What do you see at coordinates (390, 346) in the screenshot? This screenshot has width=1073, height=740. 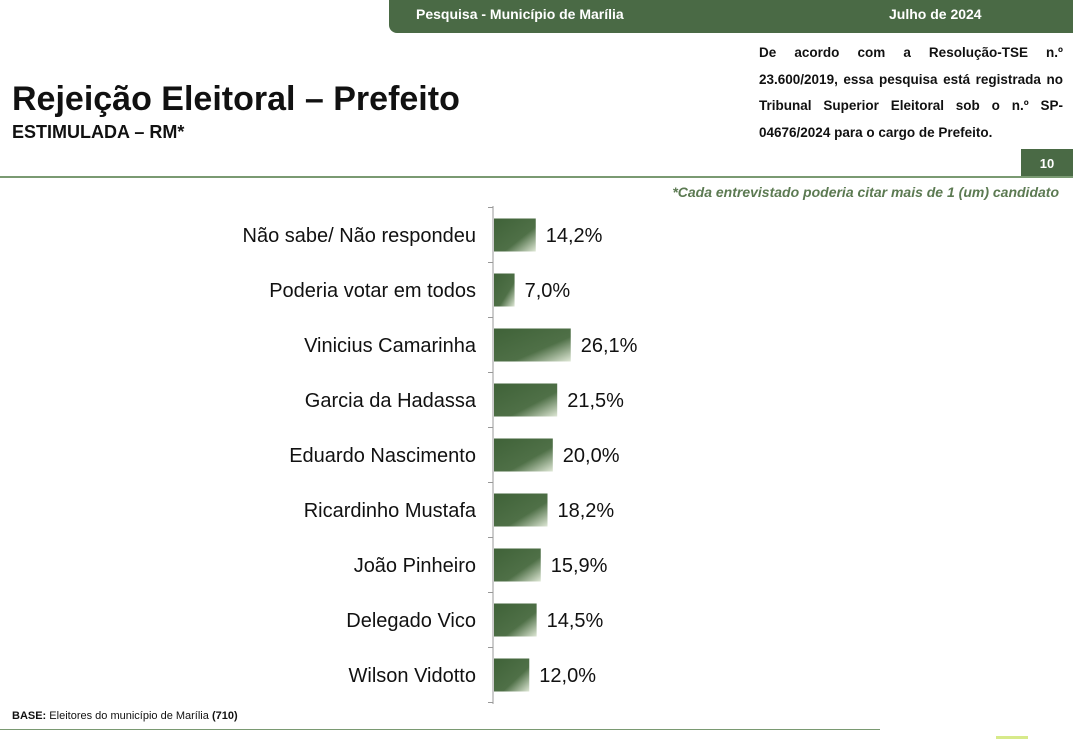 I see `category-label: Vinicius Camarinha` at bounding box center [390, 346].